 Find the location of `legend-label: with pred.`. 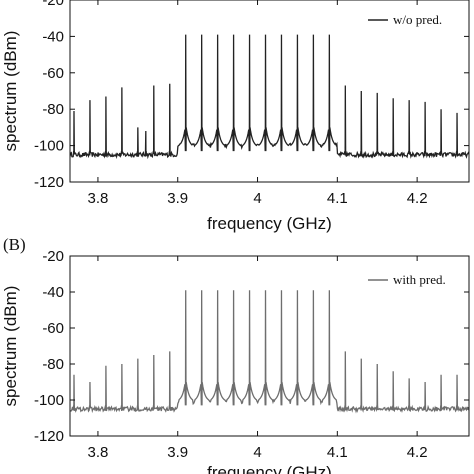

legend-label: with pred. is located at coordinates (419, 279).